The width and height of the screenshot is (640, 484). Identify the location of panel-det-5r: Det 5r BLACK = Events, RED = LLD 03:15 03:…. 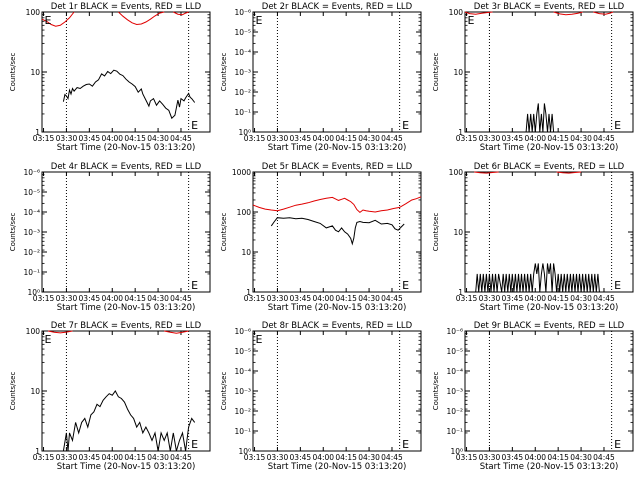
(321, 237).